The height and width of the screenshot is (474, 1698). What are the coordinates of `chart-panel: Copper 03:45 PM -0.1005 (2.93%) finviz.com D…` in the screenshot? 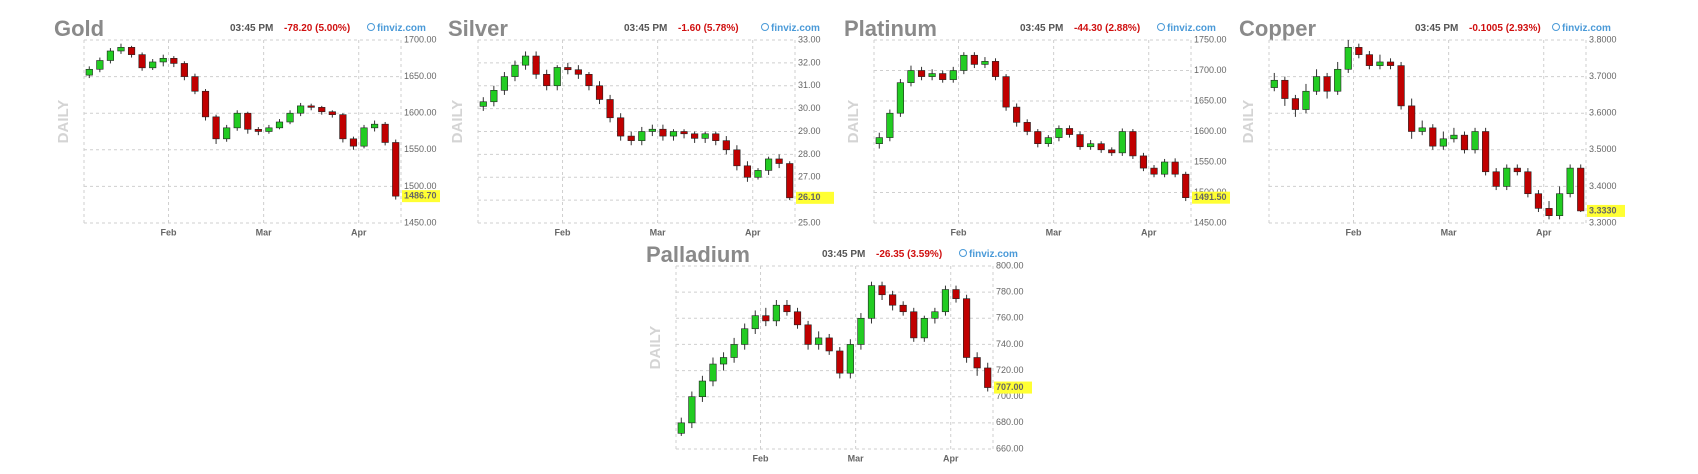 It's located at (1432, 126).